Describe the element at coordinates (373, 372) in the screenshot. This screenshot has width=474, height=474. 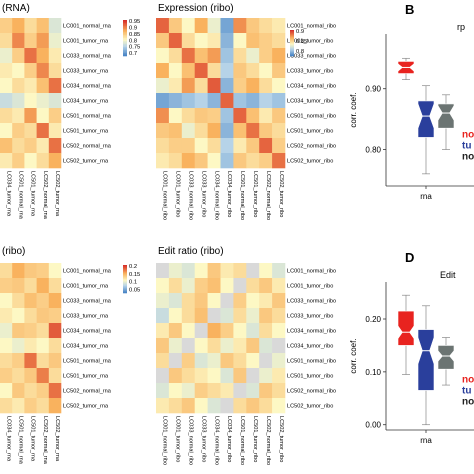
I see `y-tick-label: 0.10` at that location.